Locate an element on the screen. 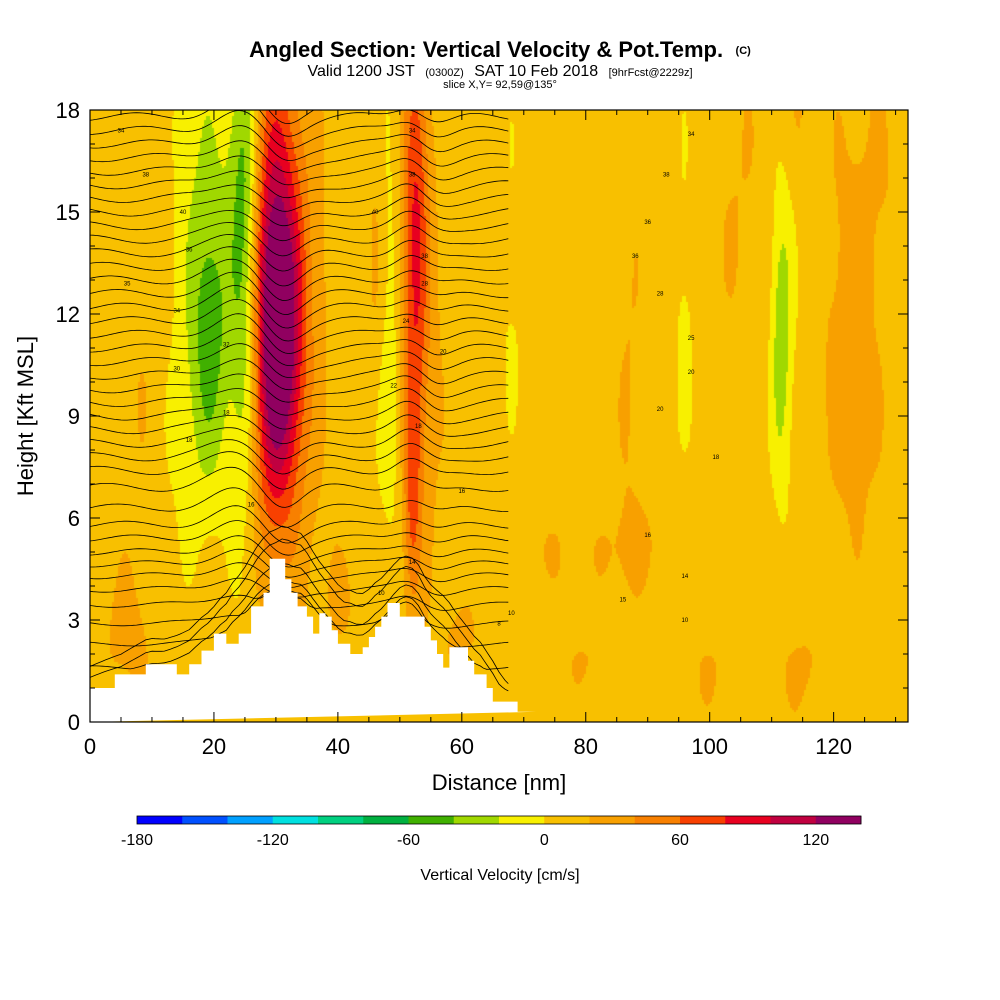 The height and width of the screenshot is (1000, 1000). chart-title-units: (C) is located at coordinates (744, 51).